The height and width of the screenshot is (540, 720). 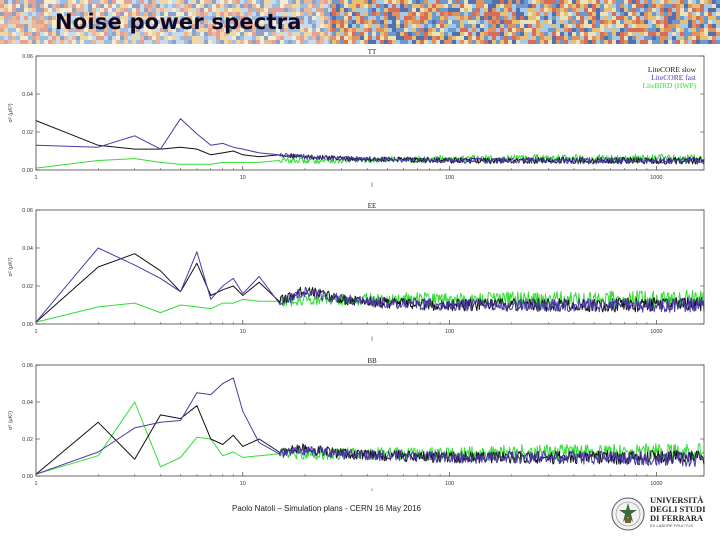 I want to click on chart-title: EE, so click(x=372, y=206).